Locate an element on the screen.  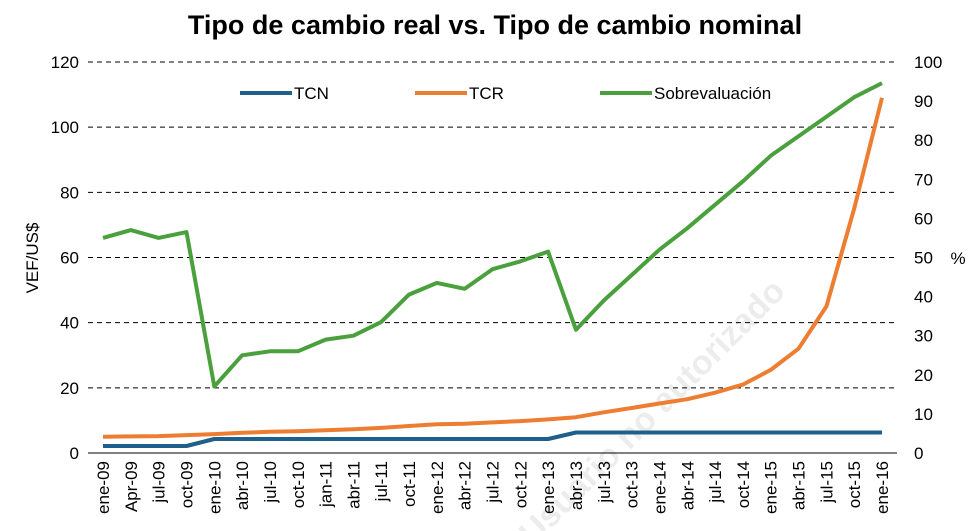
y-tick-label: 20 is located at coordinates (69, 388).